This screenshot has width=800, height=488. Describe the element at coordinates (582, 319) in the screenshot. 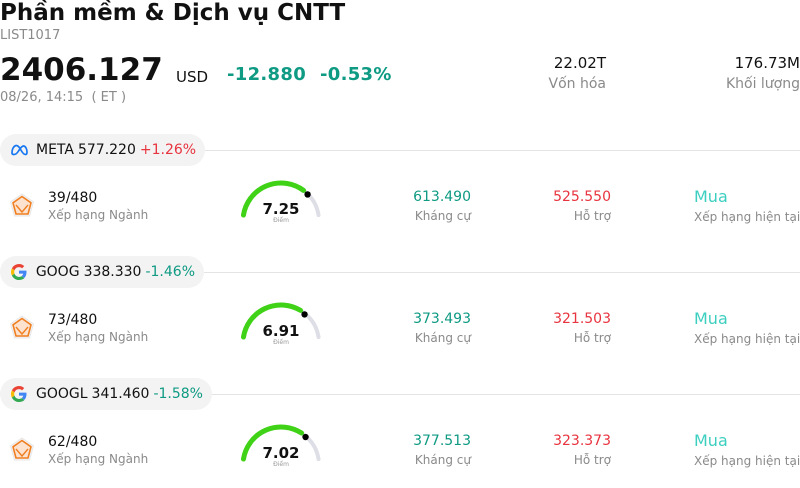

I see `support-value: 321.503` at that location.